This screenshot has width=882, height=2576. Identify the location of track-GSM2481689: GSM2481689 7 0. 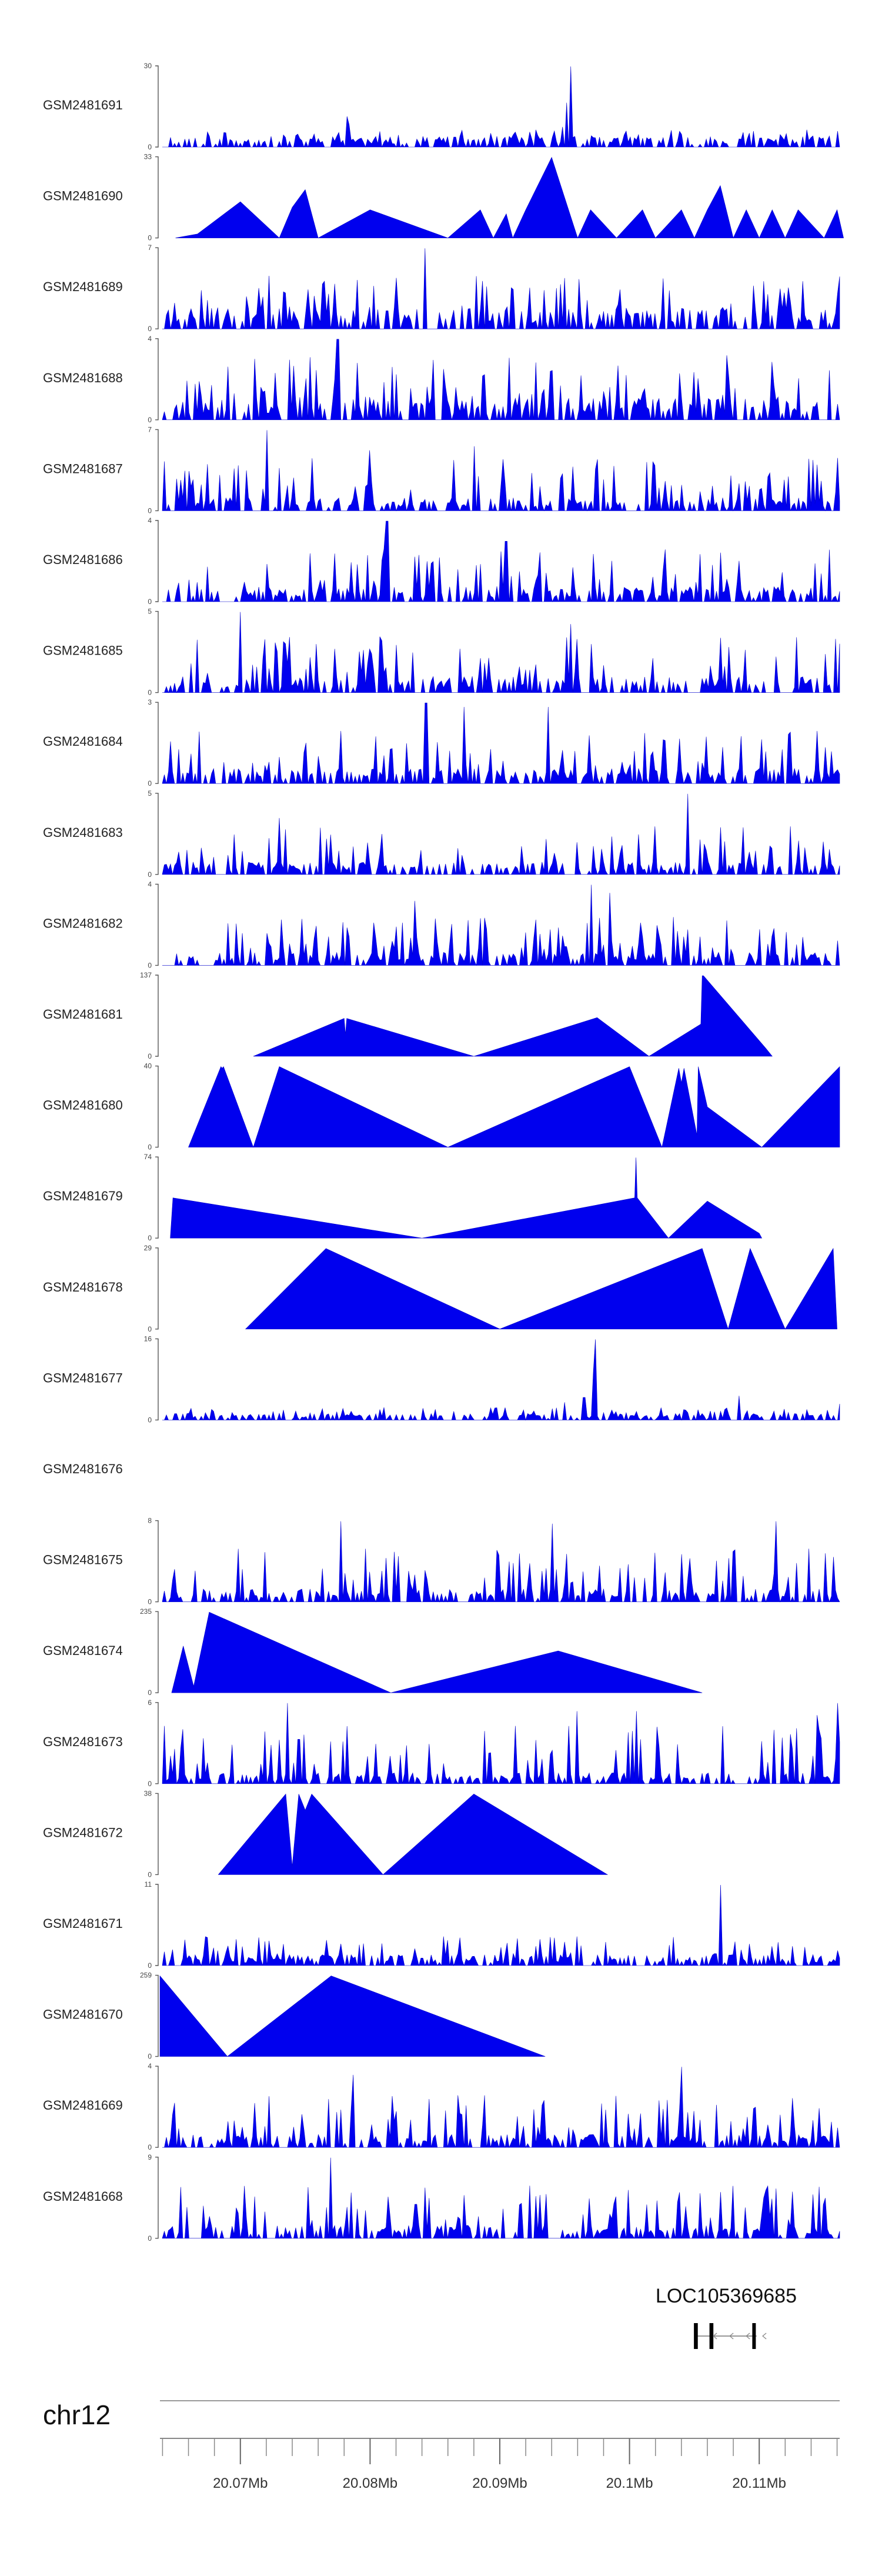
(441, 288).